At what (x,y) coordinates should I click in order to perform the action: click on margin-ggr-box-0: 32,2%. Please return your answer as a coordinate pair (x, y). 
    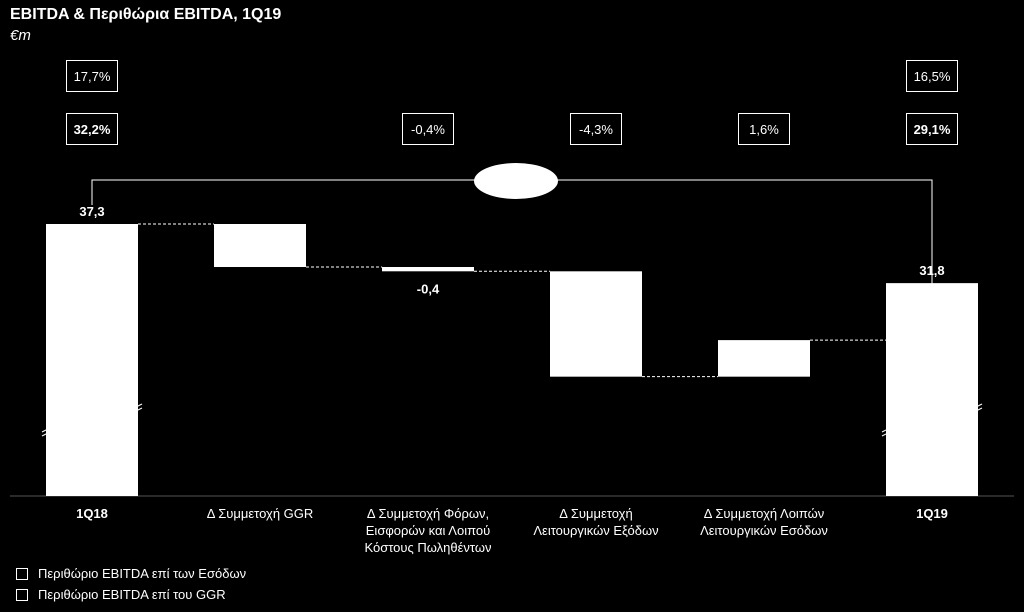
    Looking at the image, I should click on (92, 129).